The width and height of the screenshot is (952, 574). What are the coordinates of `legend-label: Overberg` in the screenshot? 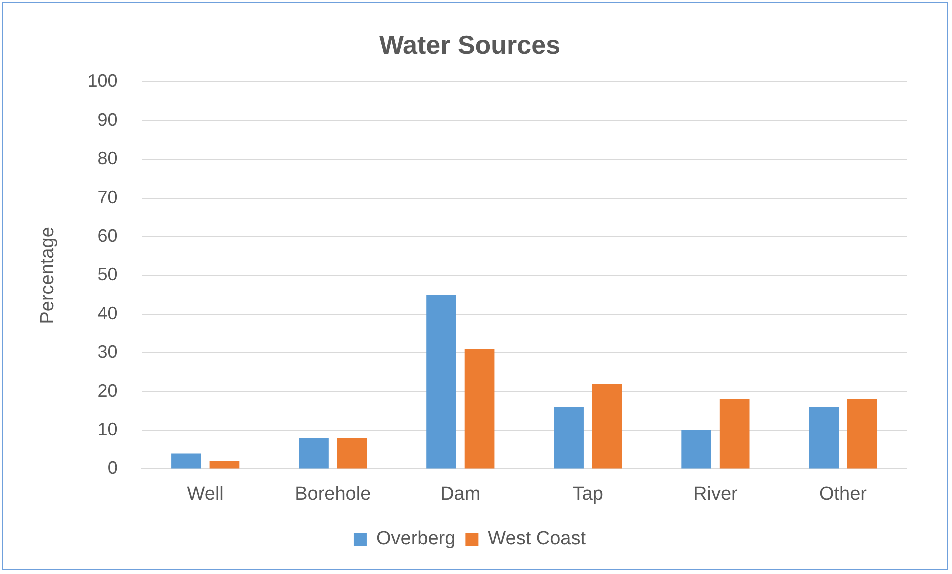 It's located at (416, 539).